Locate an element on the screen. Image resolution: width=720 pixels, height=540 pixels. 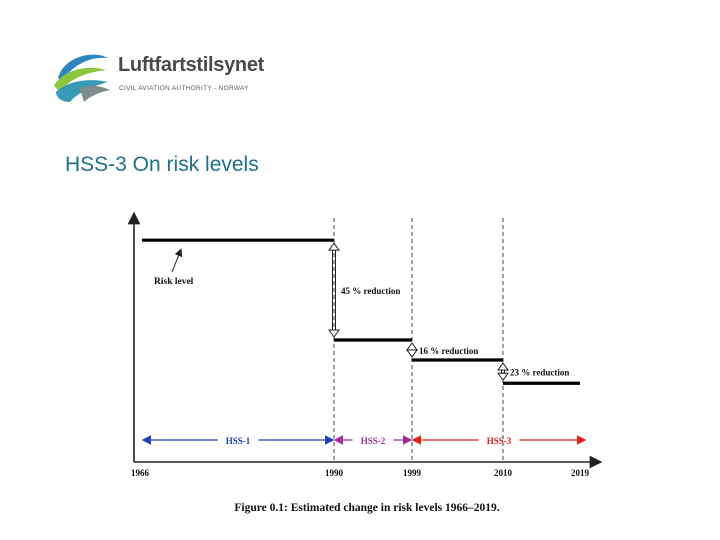
period-label: HSS-3 is located at coordinates (499, 441).